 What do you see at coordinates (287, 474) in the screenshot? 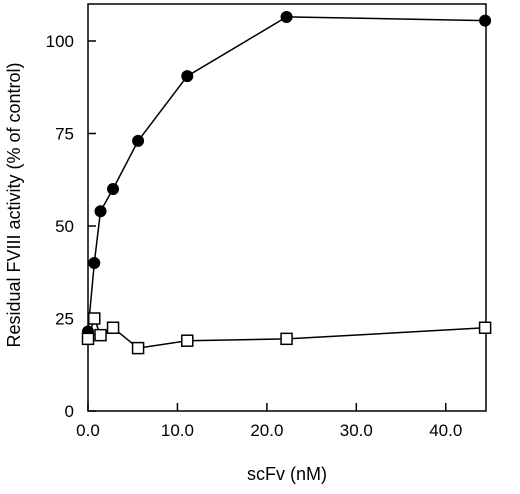
I see `x-axis-label: scFv (nM)` at bounding box center [287, 474].